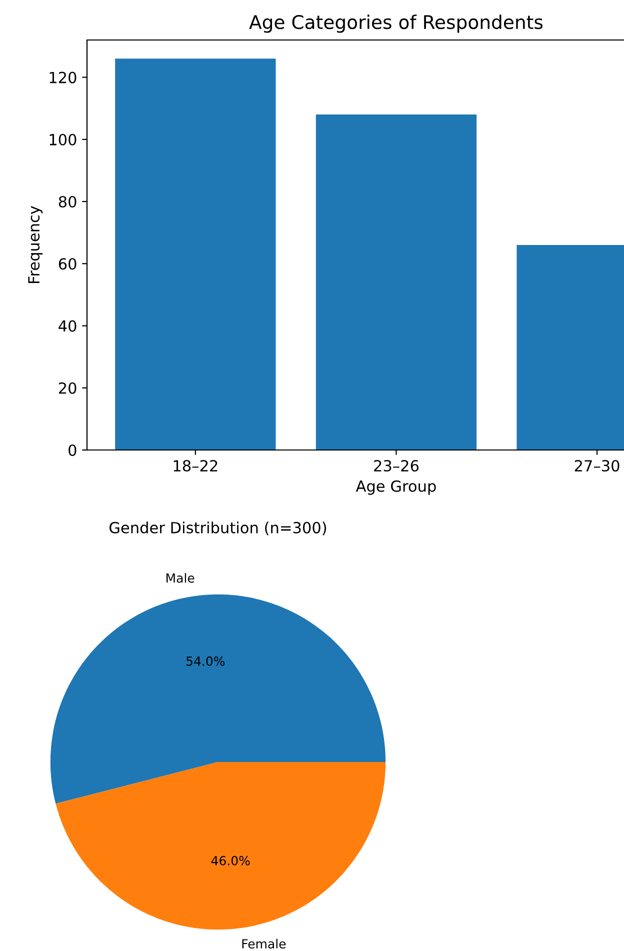 Image resolution: width=624 pixels, height=951 pixels. What do you see at coordinates (196, 466) in the screenshot?
I see `x-tick-label: 18–22` at bounding box center [196, 466].